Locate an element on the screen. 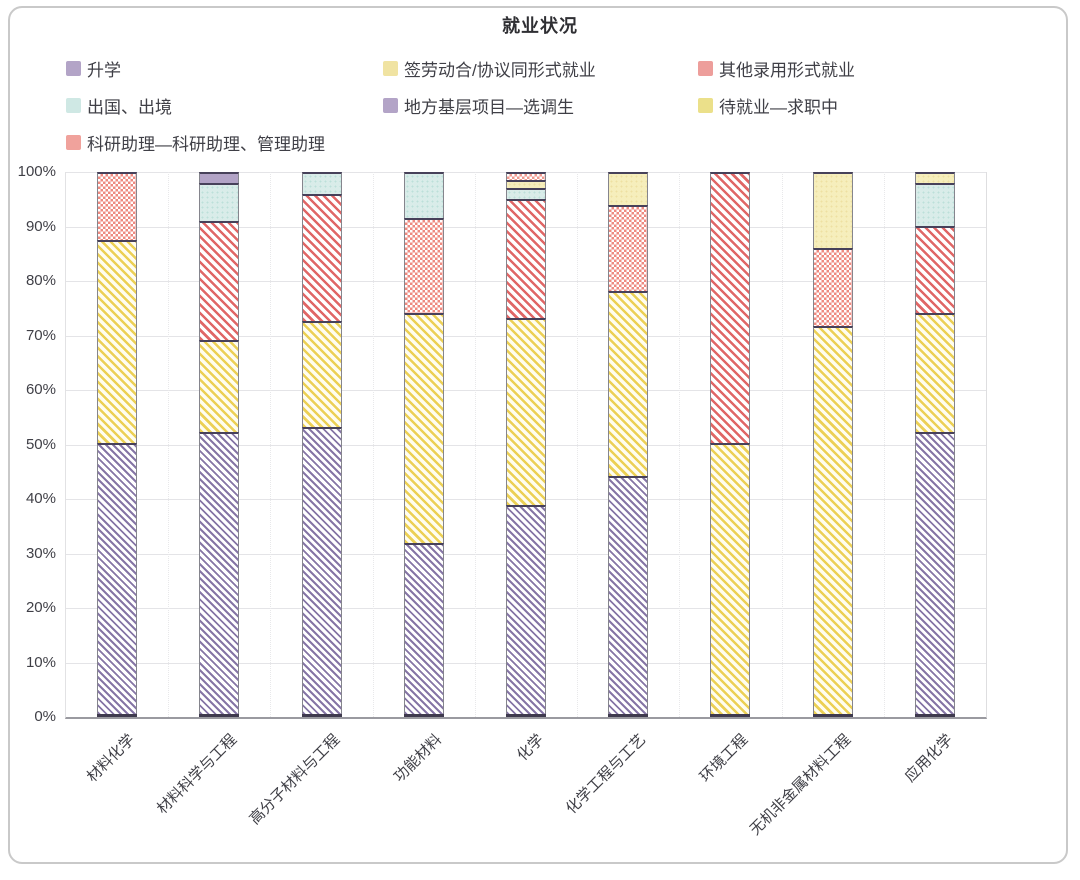  y-tick-label: 10% is located at coordinates (40, 662).